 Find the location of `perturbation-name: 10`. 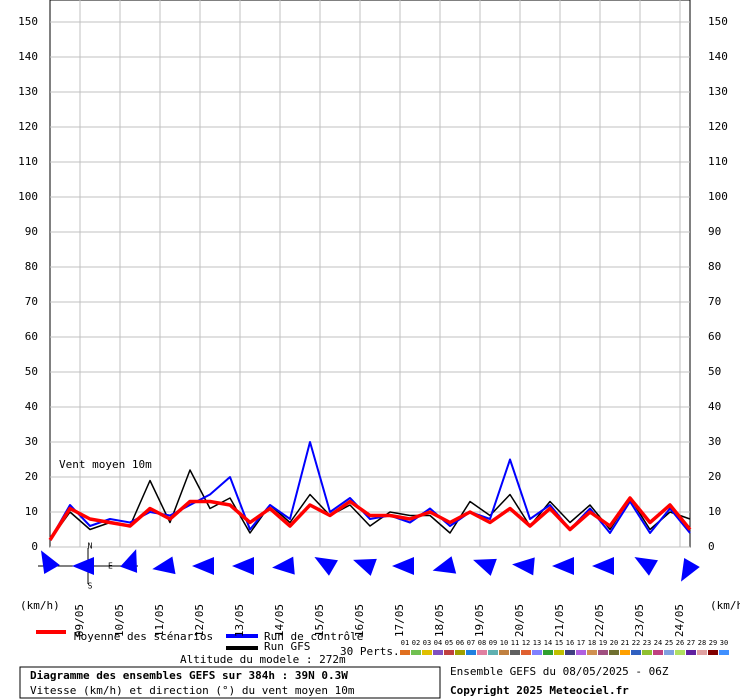

perturbation-name: 10 is located at coordinates (504, 643).